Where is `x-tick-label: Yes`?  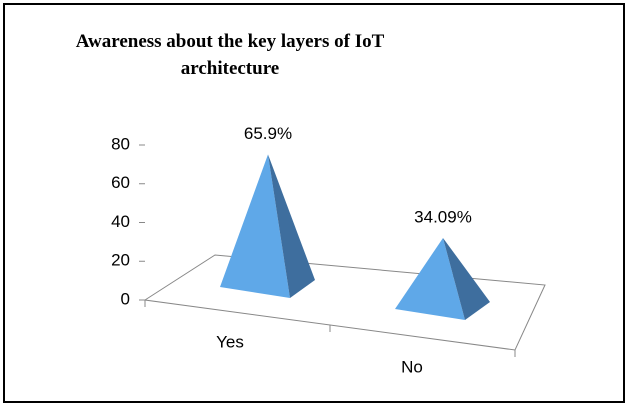
x-tick-label: Yes is located at coordinates (230, 341).